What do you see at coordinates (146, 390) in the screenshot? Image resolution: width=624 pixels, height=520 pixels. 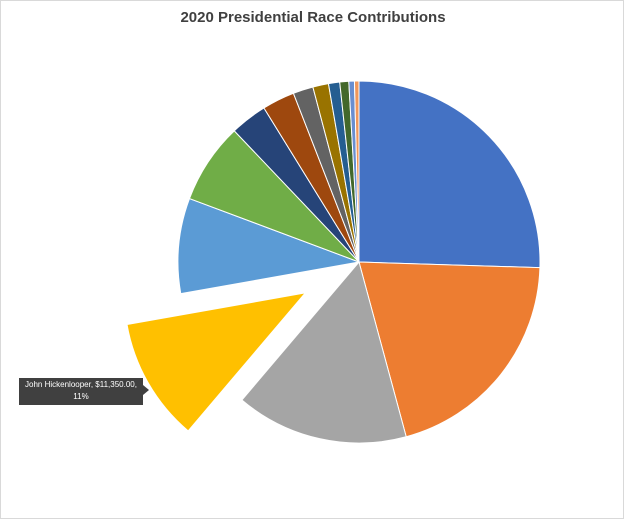 I see `data-label-pointer` at bounding box center [146, 390].